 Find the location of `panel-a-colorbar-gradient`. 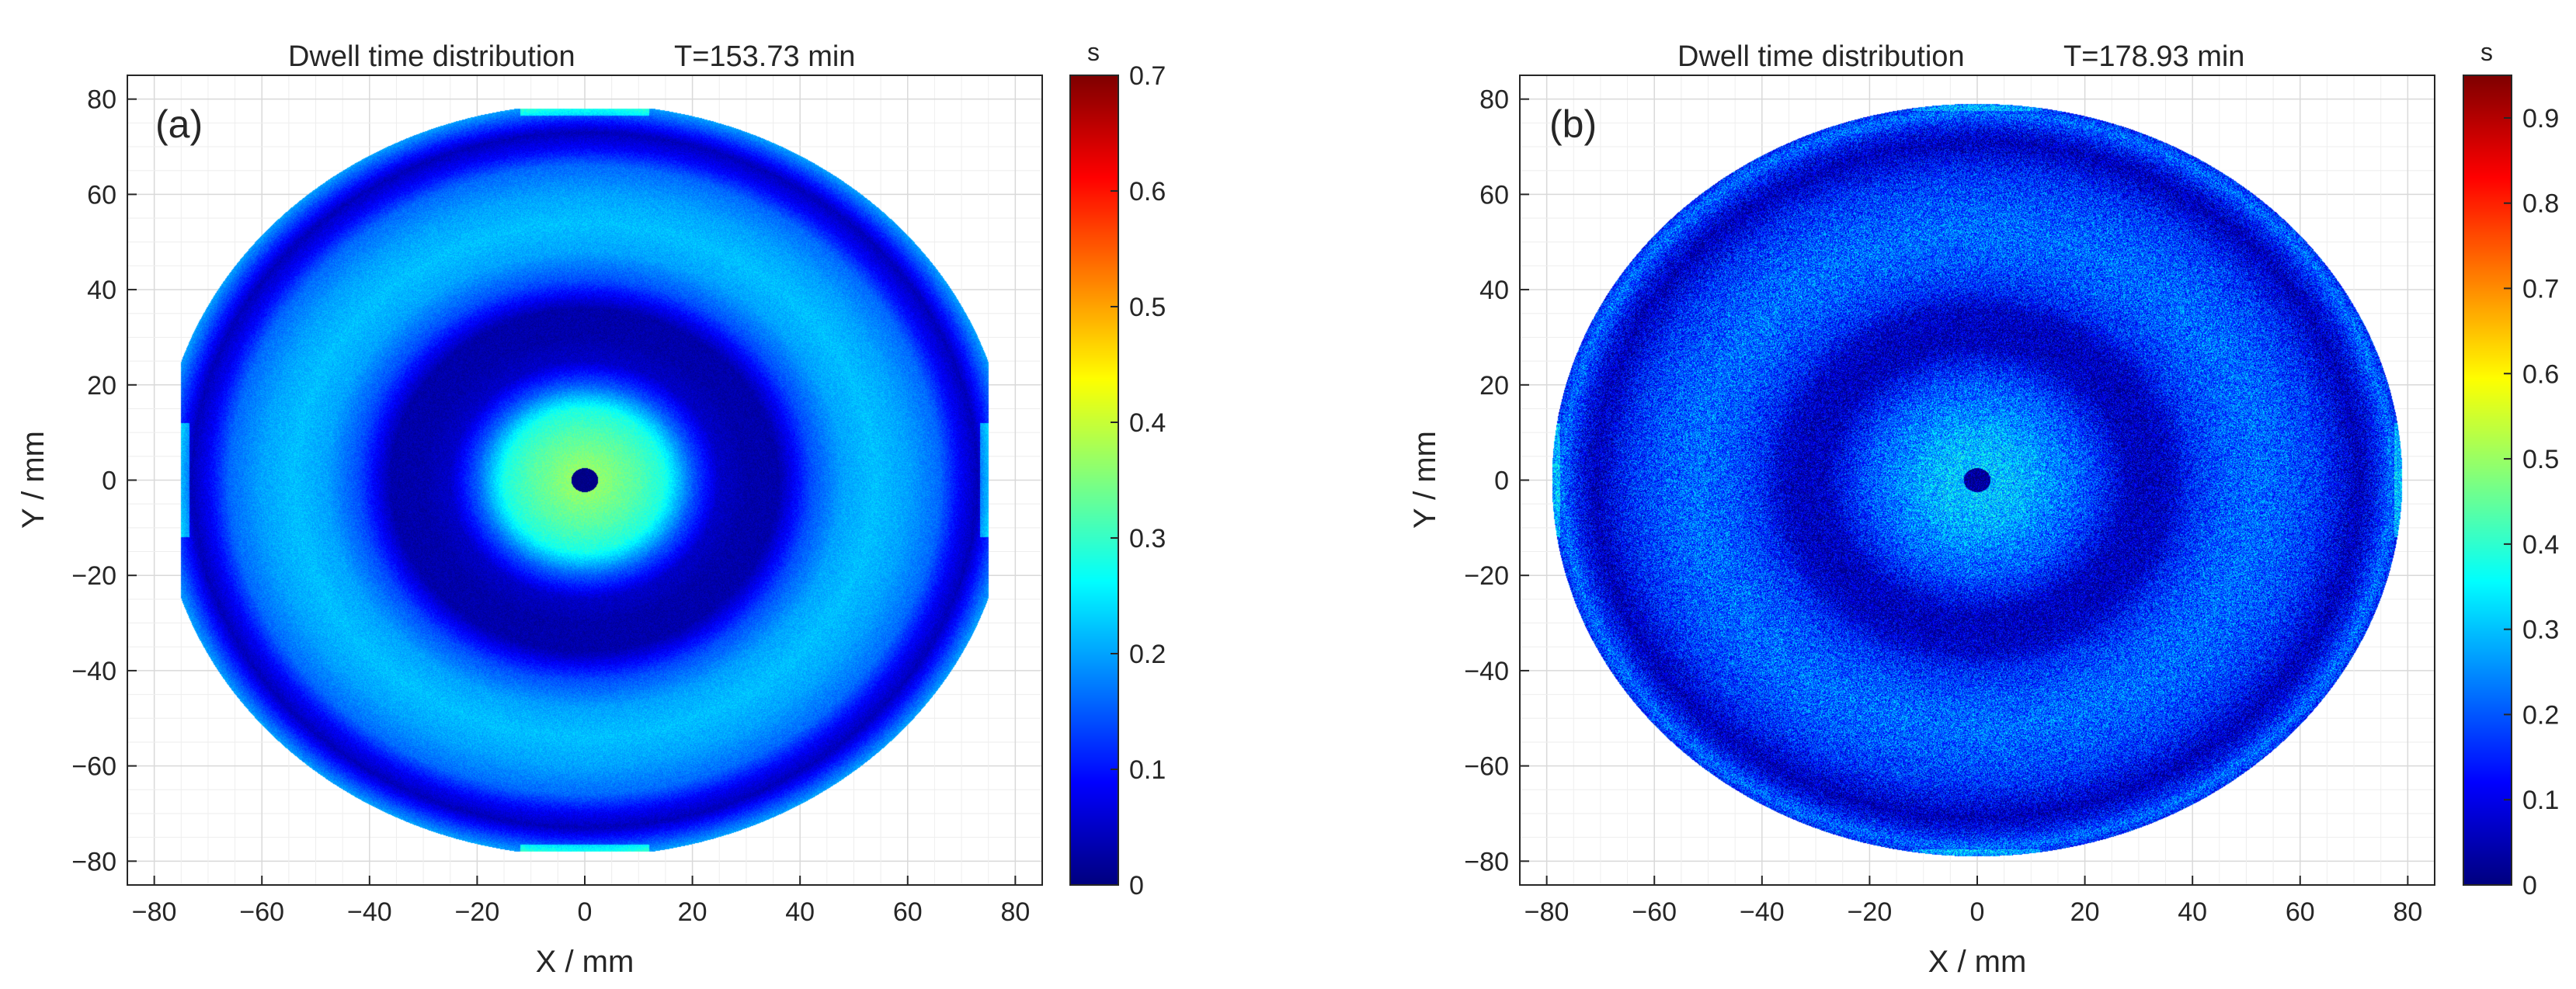

panel-a-colorbar-gradient is located at coordinates (1094, 480).